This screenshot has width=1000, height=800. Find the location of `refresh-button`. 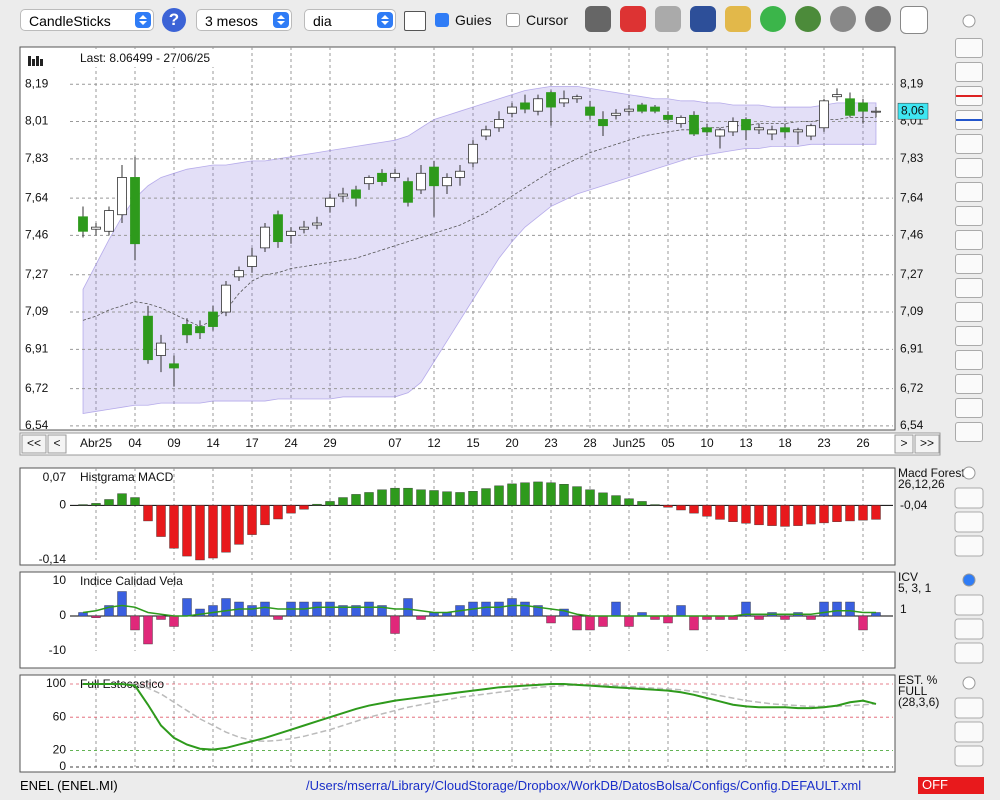

refresh-button is located at coordinates (773, 19).